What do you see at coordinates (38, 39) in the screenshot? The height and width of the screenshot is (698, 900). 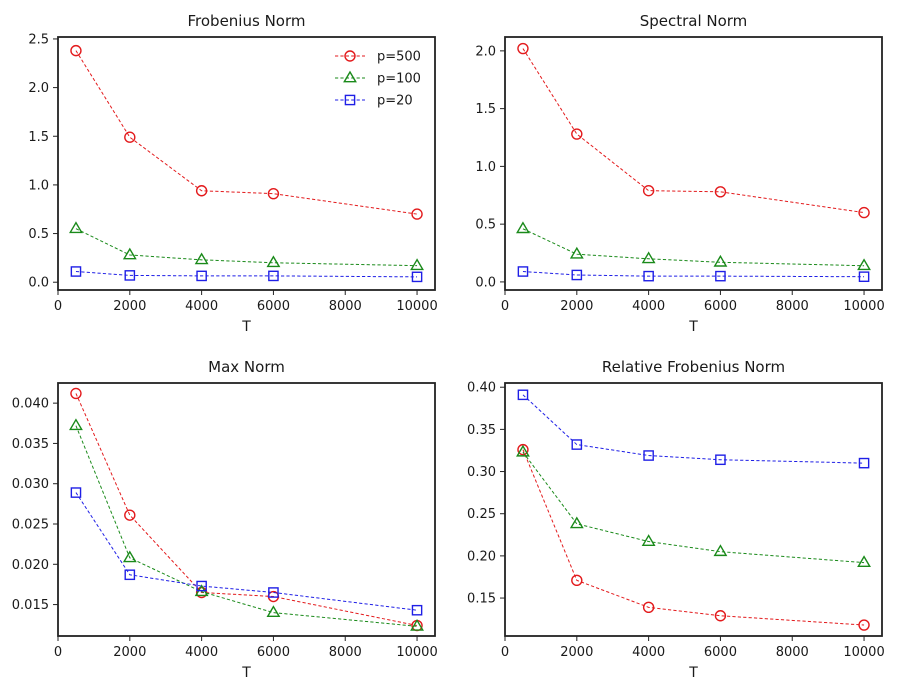 I see `y-tick-label: 2.5` at bounding box center [38, 39].